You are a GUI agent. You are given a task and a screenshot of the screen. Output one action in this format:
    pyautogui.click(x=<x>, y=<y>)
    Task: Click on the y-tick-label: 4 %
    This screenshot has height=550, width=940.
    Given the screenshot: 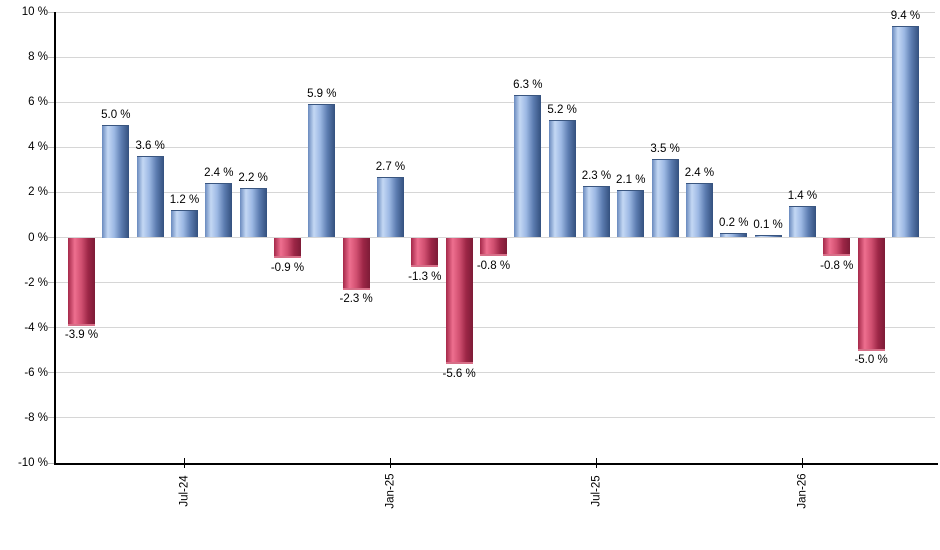 What is the action you would take?
    pyautogui.click(x=38, y=147)
    